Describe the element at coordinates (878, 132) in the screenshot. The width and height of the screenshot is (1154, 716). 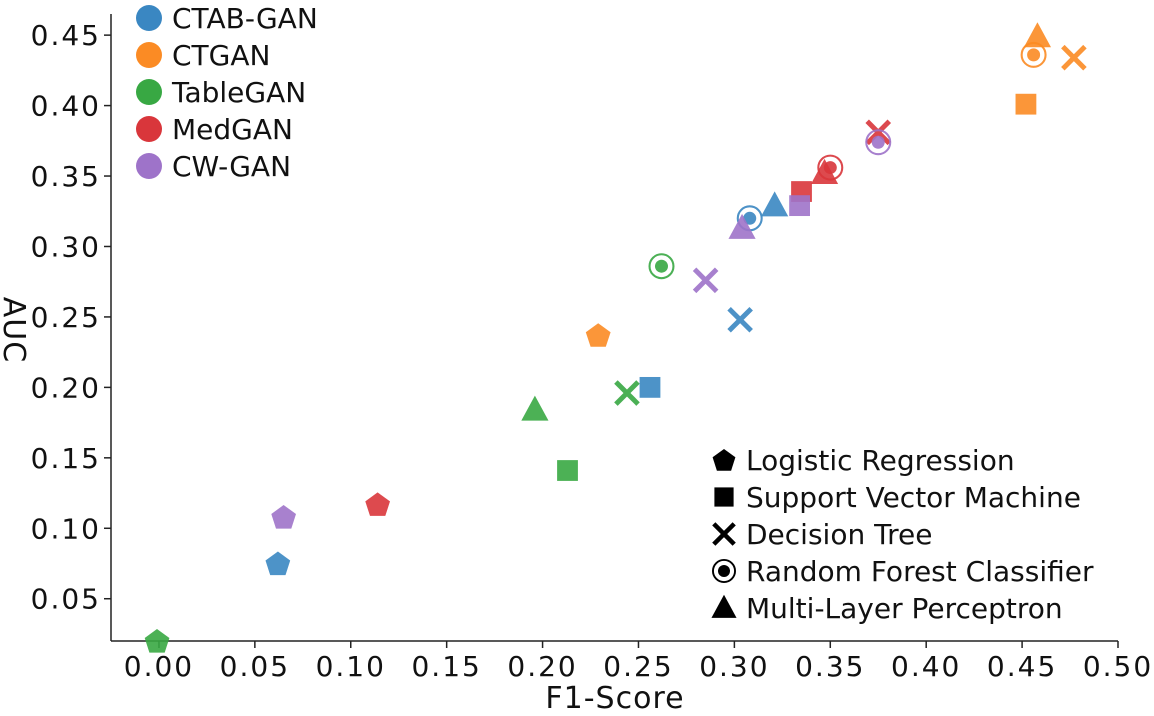
I see `point-medgan-decision-tree` at that location.